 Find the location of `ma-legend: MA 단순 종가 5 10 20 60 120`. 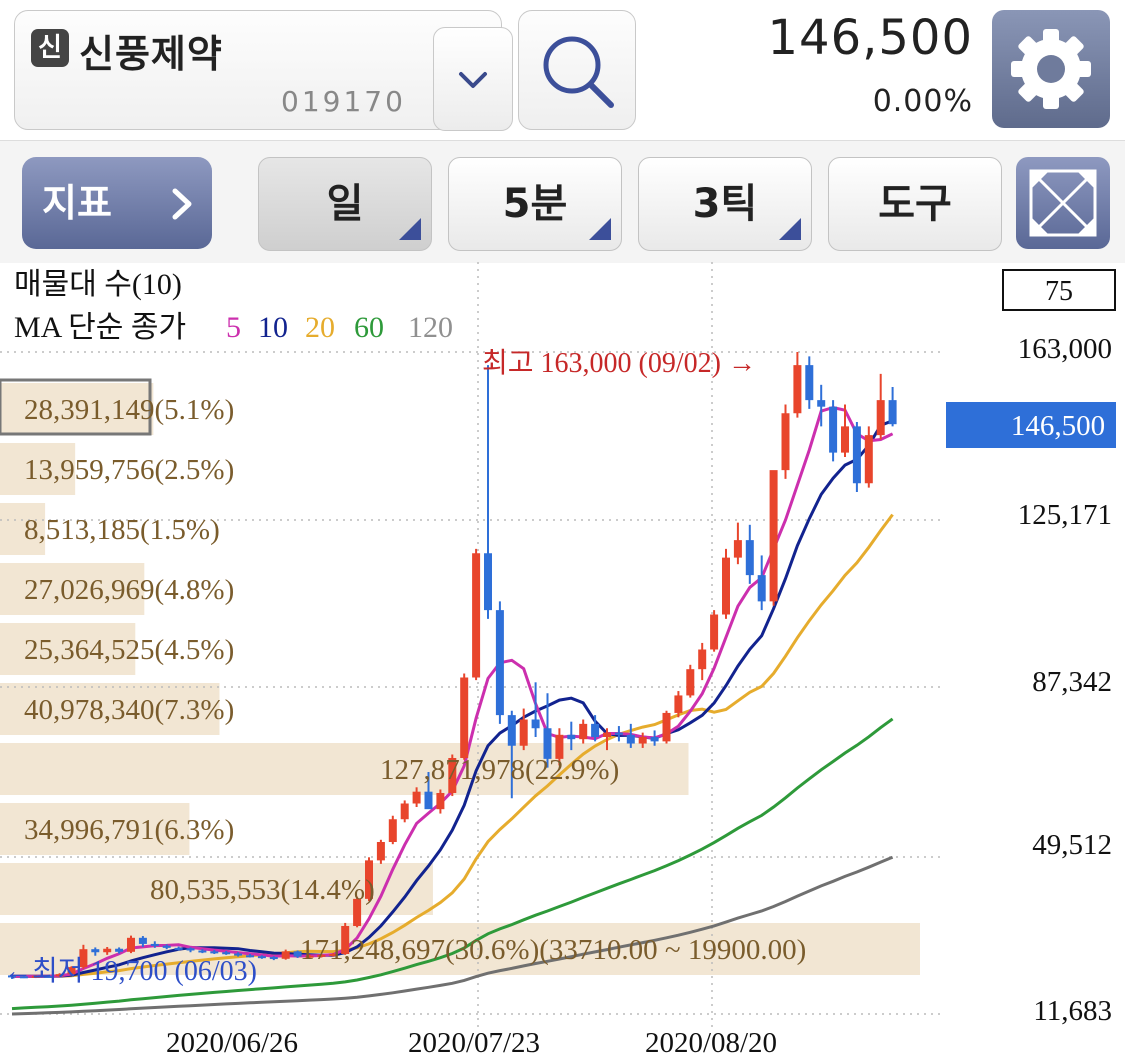

ma-legend: MA 단순 종가 5 10 20 60 120 is located at coordinates (233, 327).